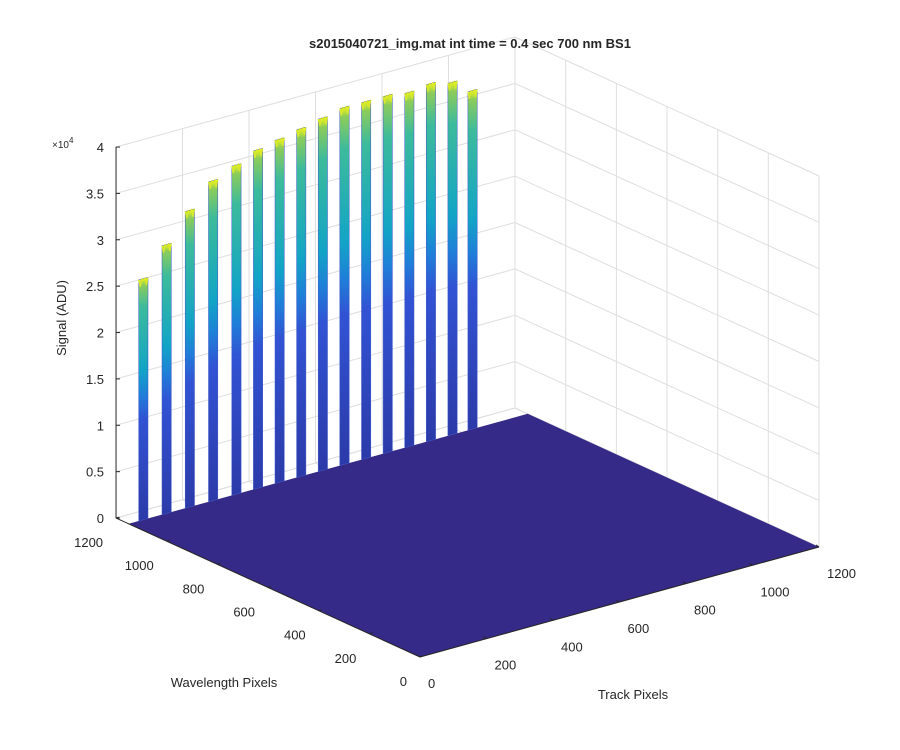 This screenshot has height=750, width=900. I want to click on y-tick-label: 1000, so click(139, 565).